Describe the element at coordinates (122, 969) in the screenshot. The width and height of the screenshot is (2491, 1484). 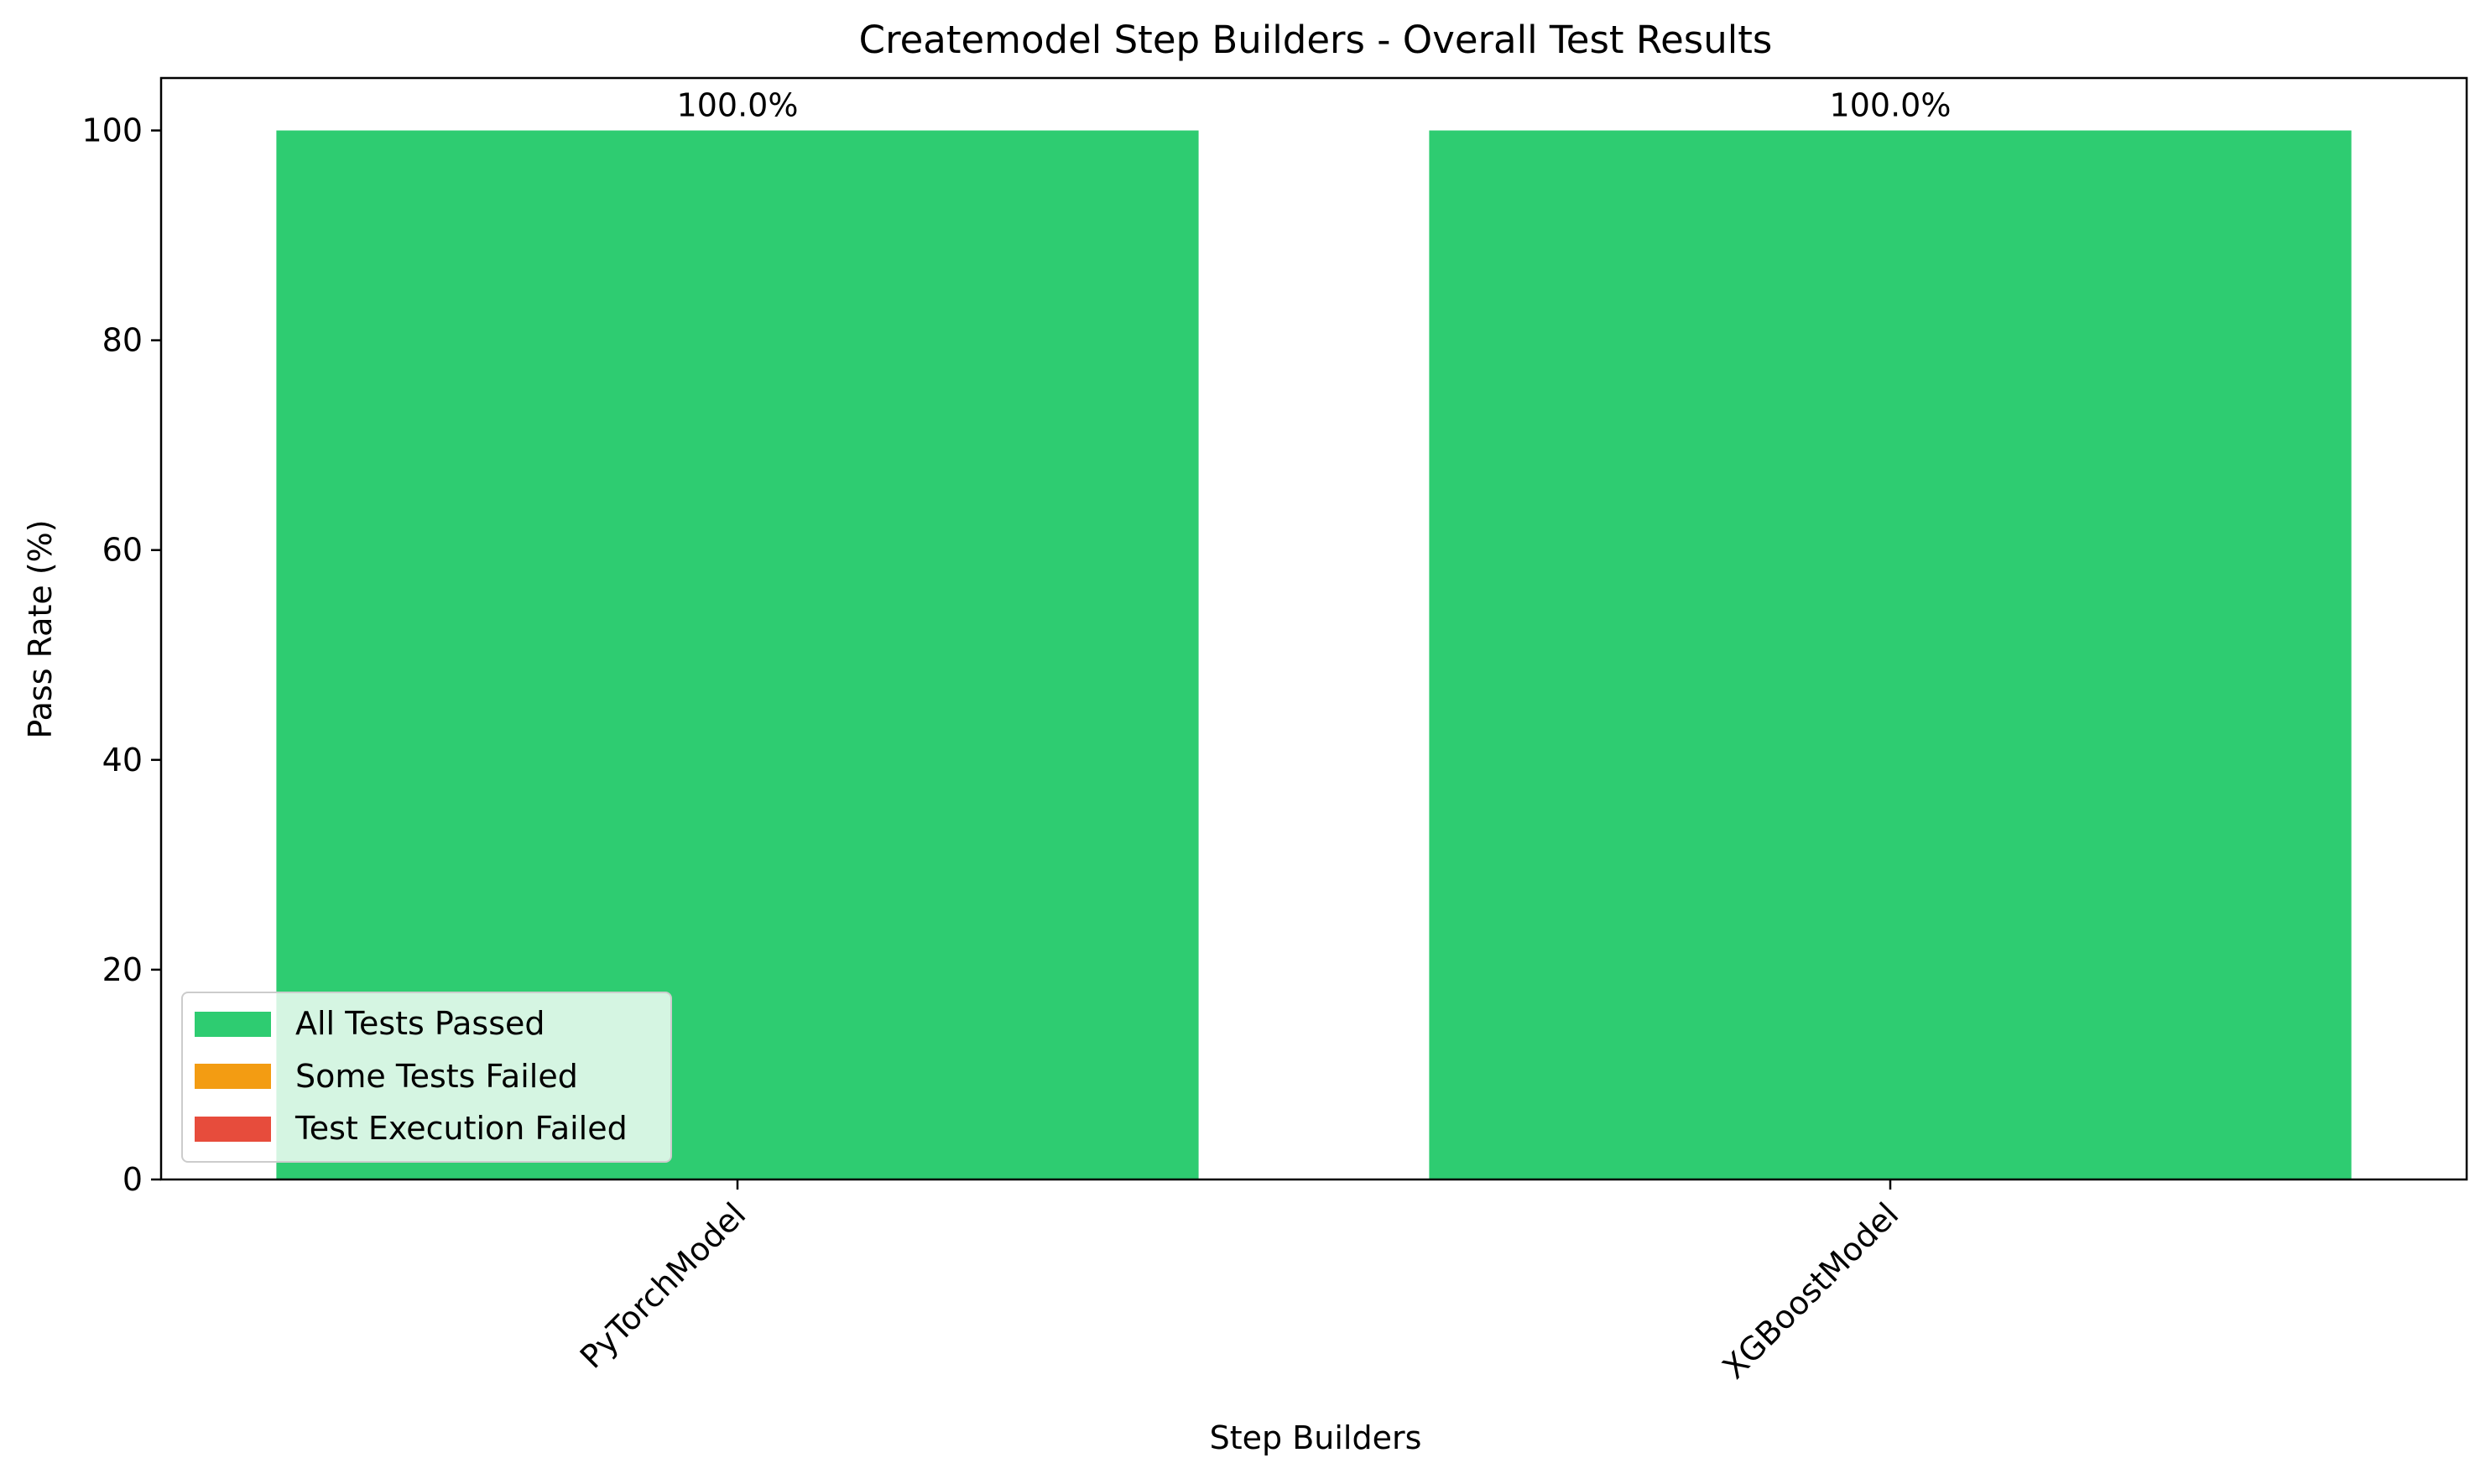
I see `y-tick-label-20: 20` at that location.